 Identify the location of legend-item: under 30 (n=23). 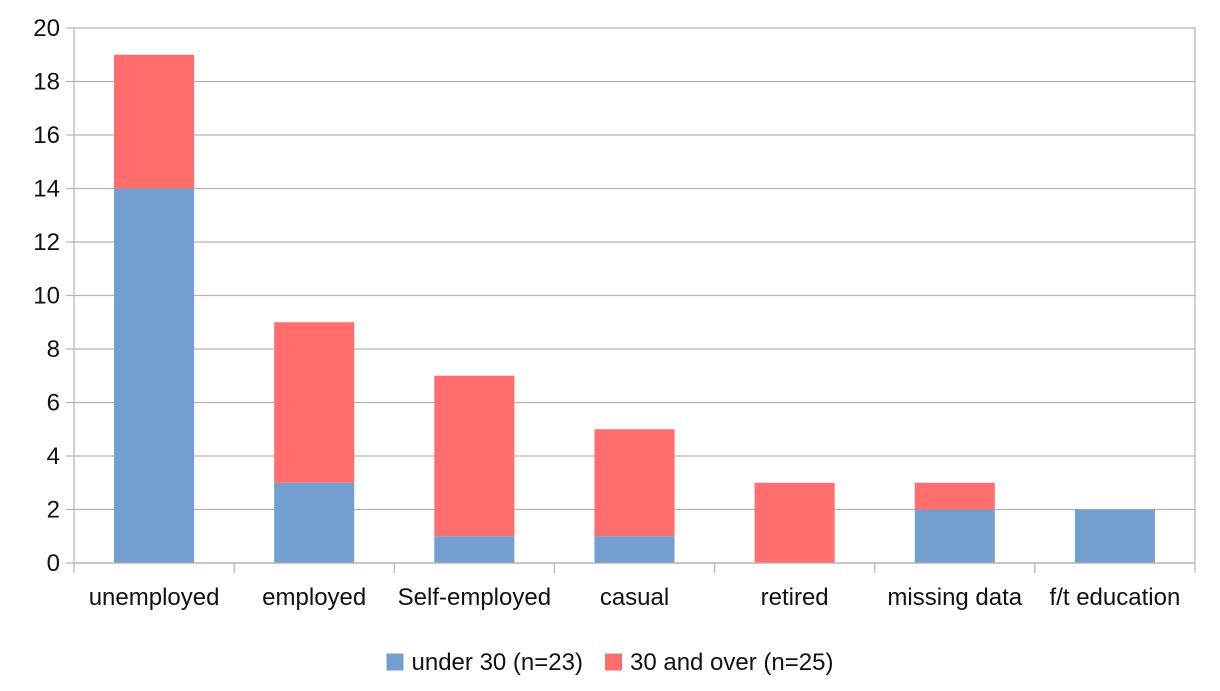
(484, 662).